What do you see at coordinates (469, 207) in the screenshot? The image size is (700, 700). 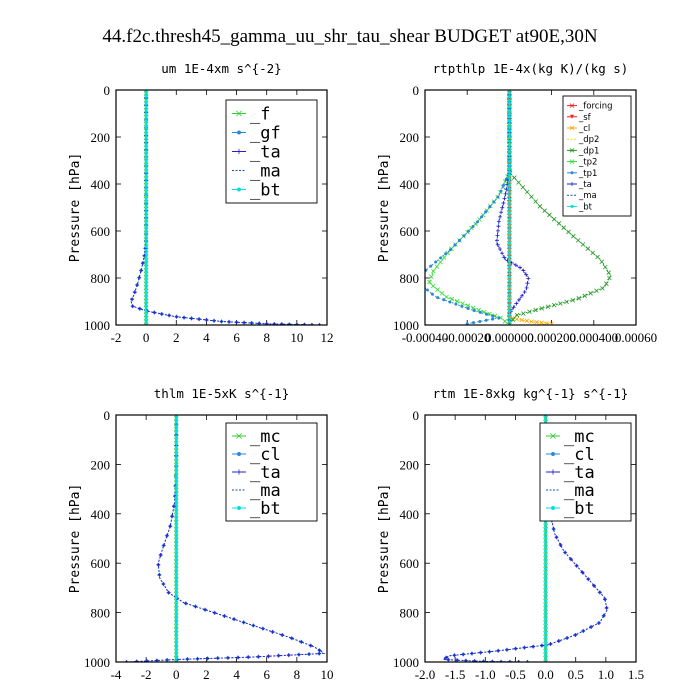 I see `series-line-tp2` at bounding box center [469, 207].